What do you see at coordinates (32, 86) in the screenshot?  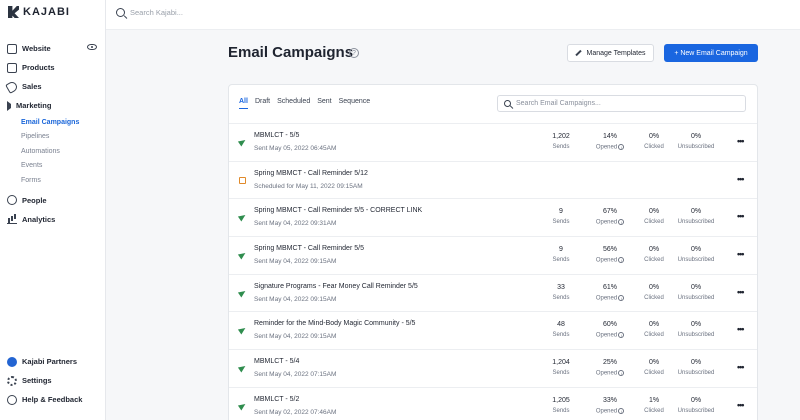 I see `sidebar-item-label: Sales` at bounding box center [32, 86].